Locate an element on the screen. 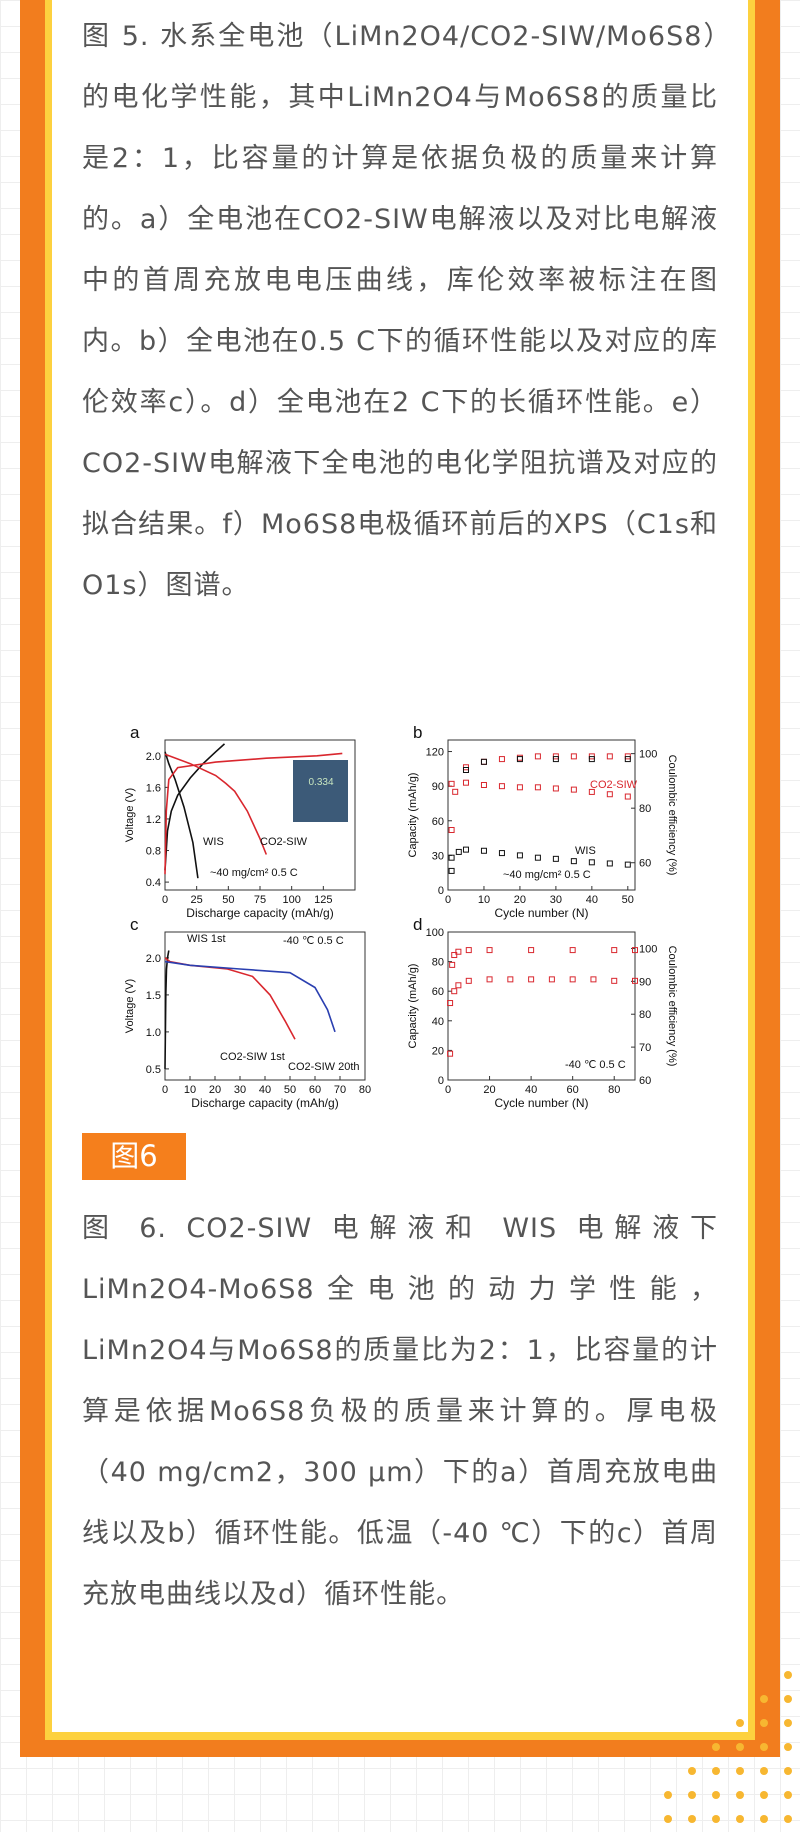  y-tick-label: 1.0 is located at coordinates (153, 1033).